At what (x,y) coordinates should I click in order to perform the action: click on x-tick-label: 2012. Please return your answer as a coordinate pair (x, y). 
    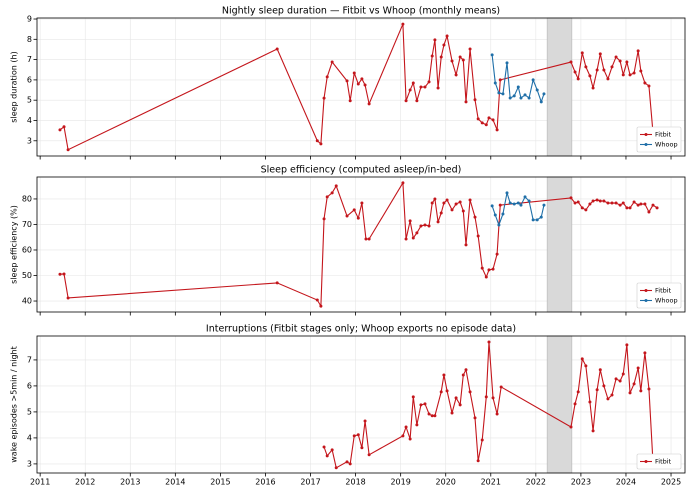
    Looking at the image, I should click on (85, 482).